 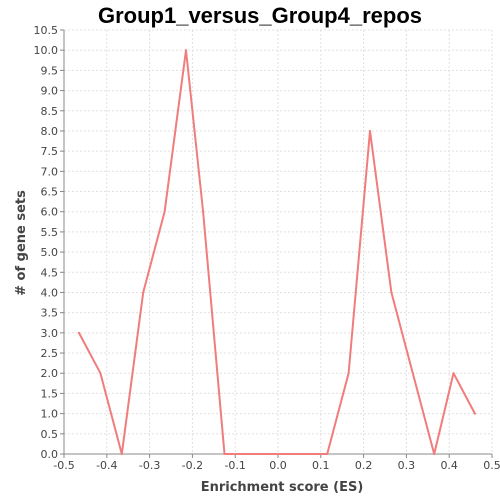 I want to click on y-tick-label: 10.5, so click(x=46, y=30).